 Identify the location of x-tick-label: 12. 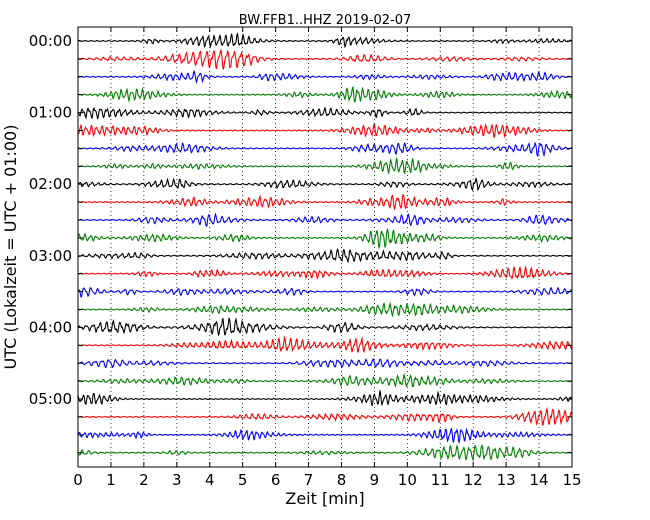
(473, 480).